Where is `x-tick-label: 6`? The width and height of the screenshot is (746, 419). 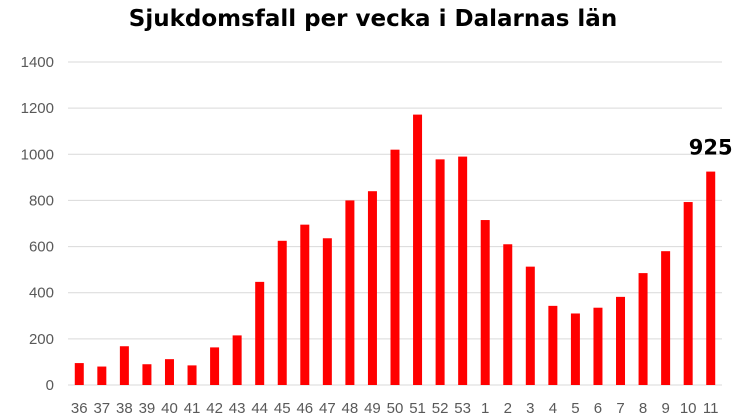
x-tick-label: 6 is located at coordinates (598, 408).